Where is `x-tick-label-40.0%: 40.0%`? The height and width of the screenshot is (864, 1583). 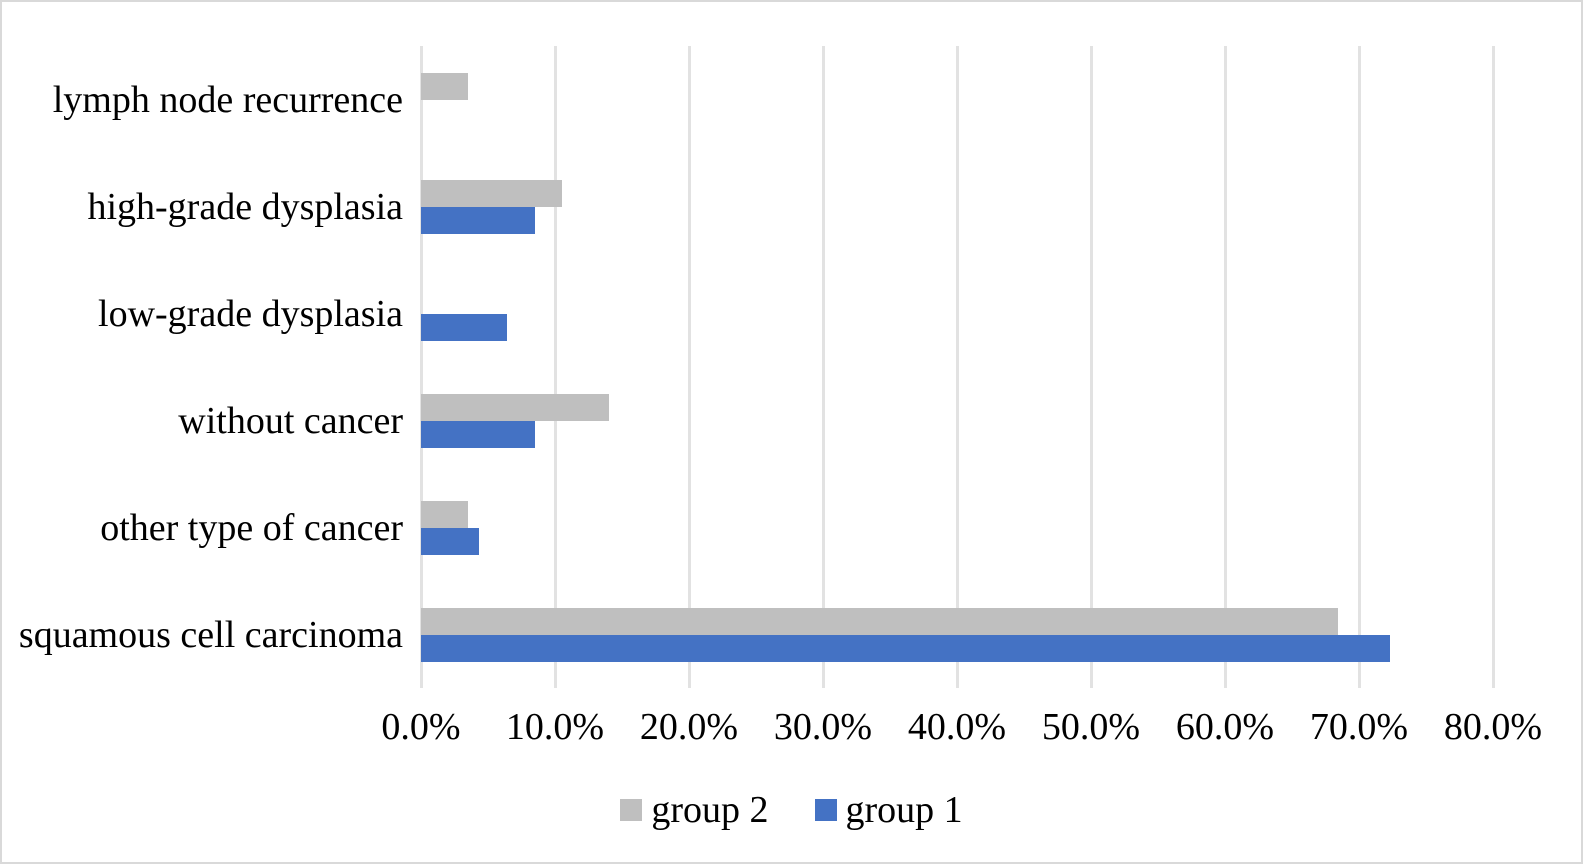 x-tick-label-40.0%: 40.0% is located at coordinates (957, 727).